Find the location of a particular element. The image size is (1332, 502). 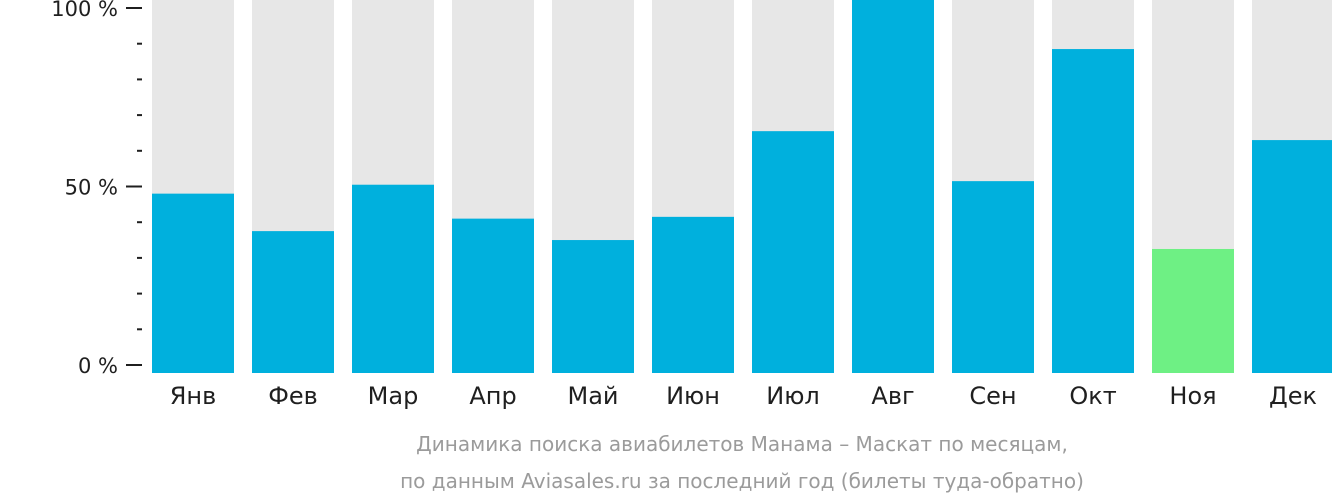

x-tick-label: Июл is located at coordinates (793, 396).